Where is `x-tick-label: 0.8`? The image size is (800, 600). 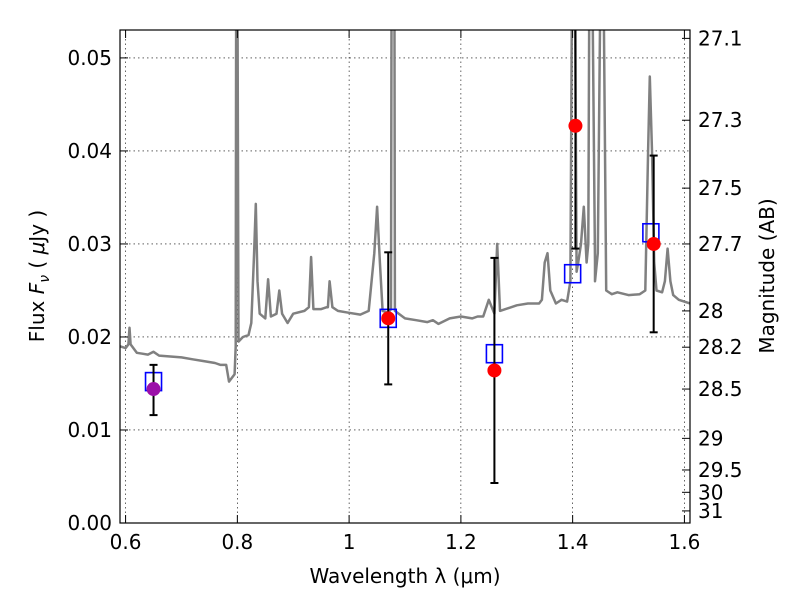 x-tick-label: 0.8 is located at coordinates (237, 542).